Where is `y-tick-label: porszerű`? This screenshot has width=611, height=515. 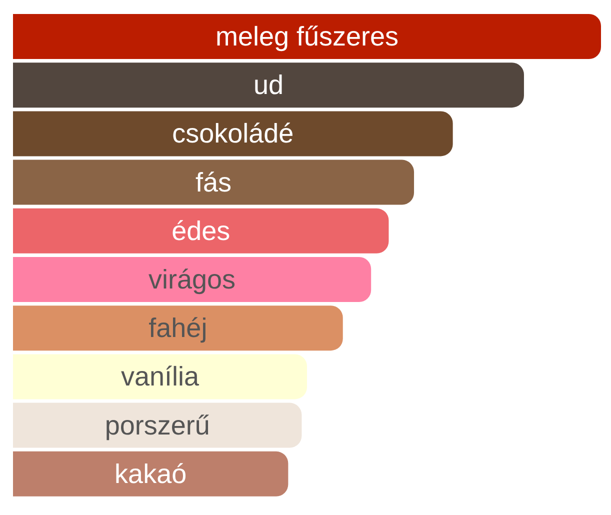 y-tick-label: porszerű is located at coordinates (157, 425).